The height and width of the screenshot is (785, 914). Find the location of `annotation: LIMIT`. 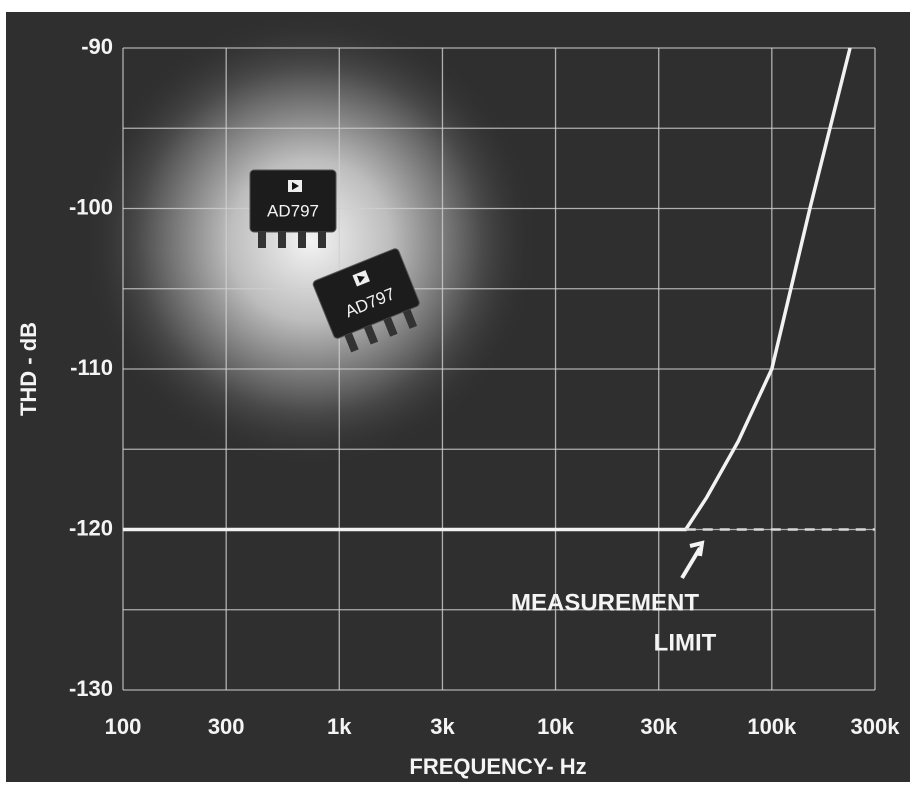

annotation: LIMIT is located at coordinates (685, 642).